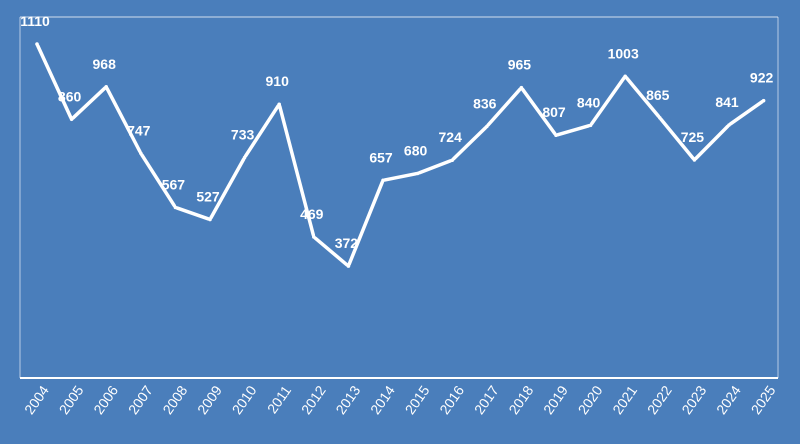  I want to click on x-tick-label-2021: 2021, so click(624, 399).